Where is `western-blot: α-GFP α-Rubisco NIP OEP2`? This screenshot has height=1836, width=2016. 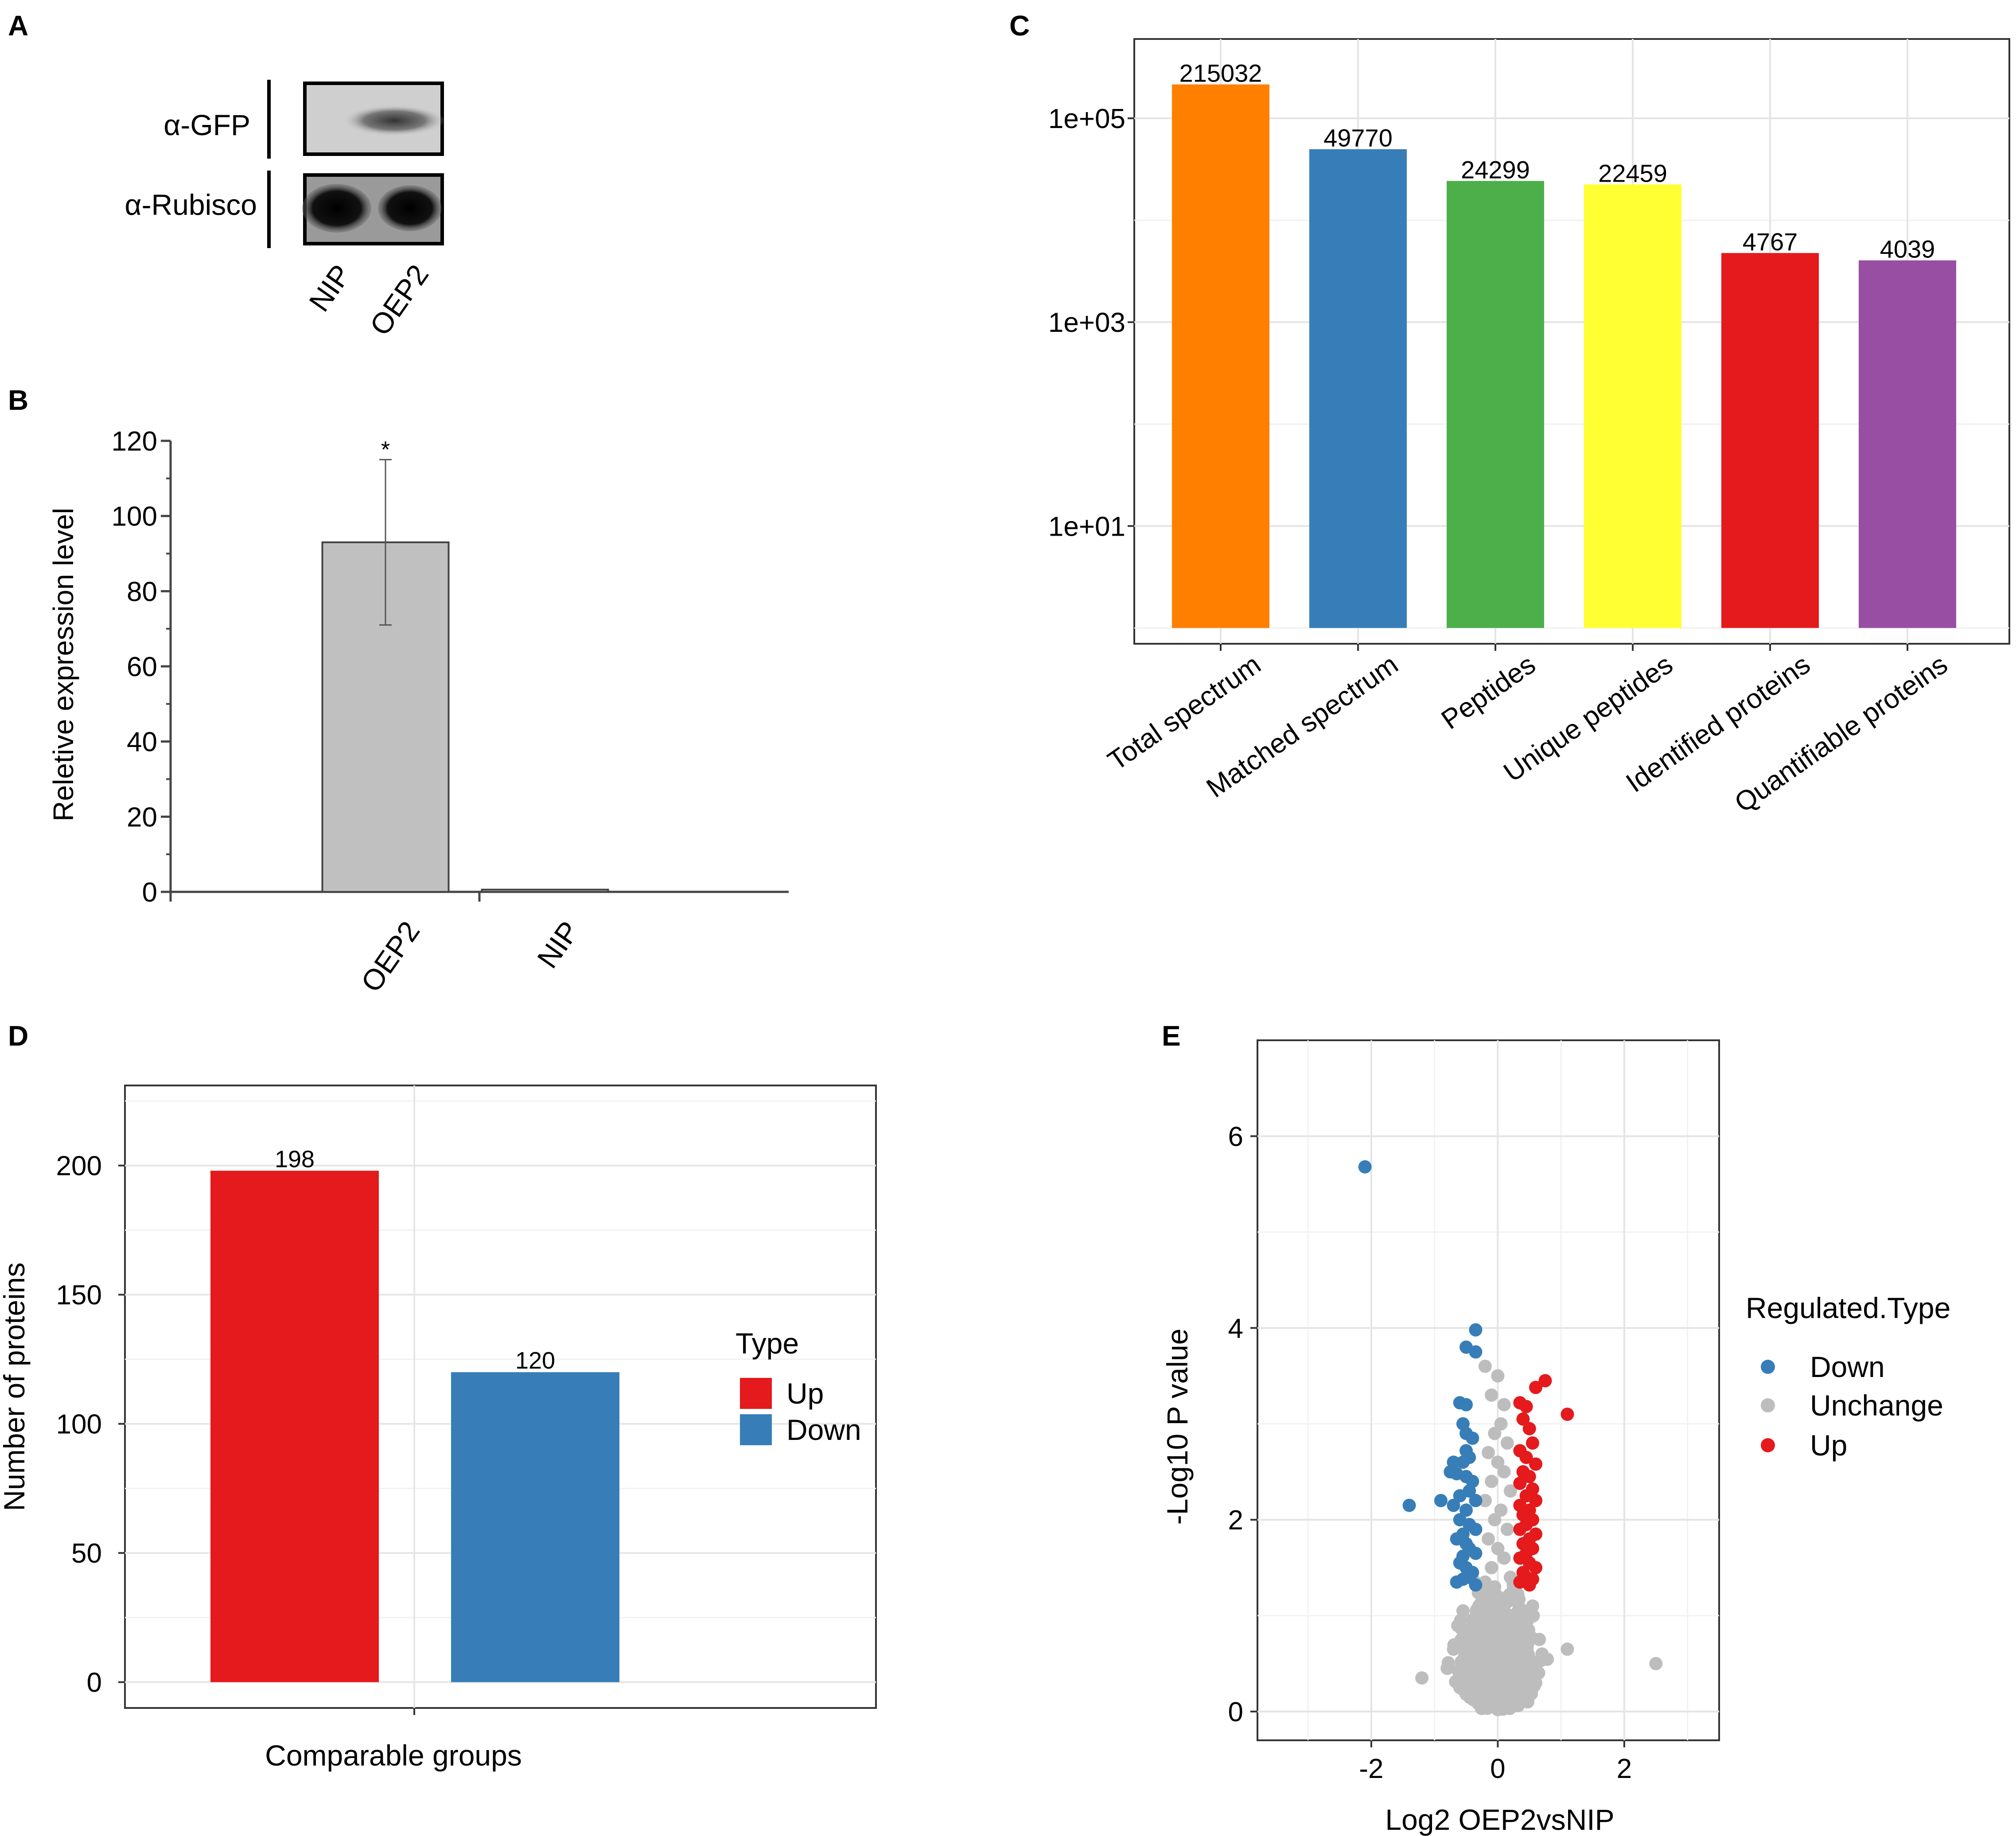 western-blot: α-GFP α-Rubisco NIP OEP2 is located at coordinates (285, 210).